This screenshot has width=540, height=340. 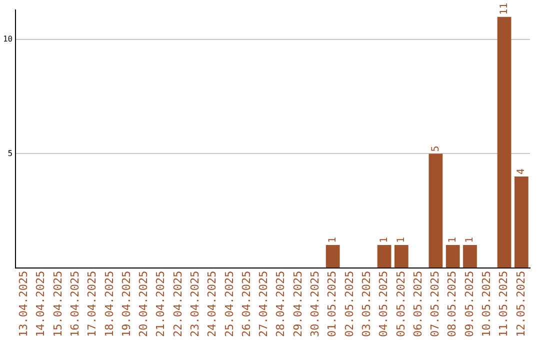 I want to click on x-tick-label: 29.04.2025, so click(x=297, y=304).